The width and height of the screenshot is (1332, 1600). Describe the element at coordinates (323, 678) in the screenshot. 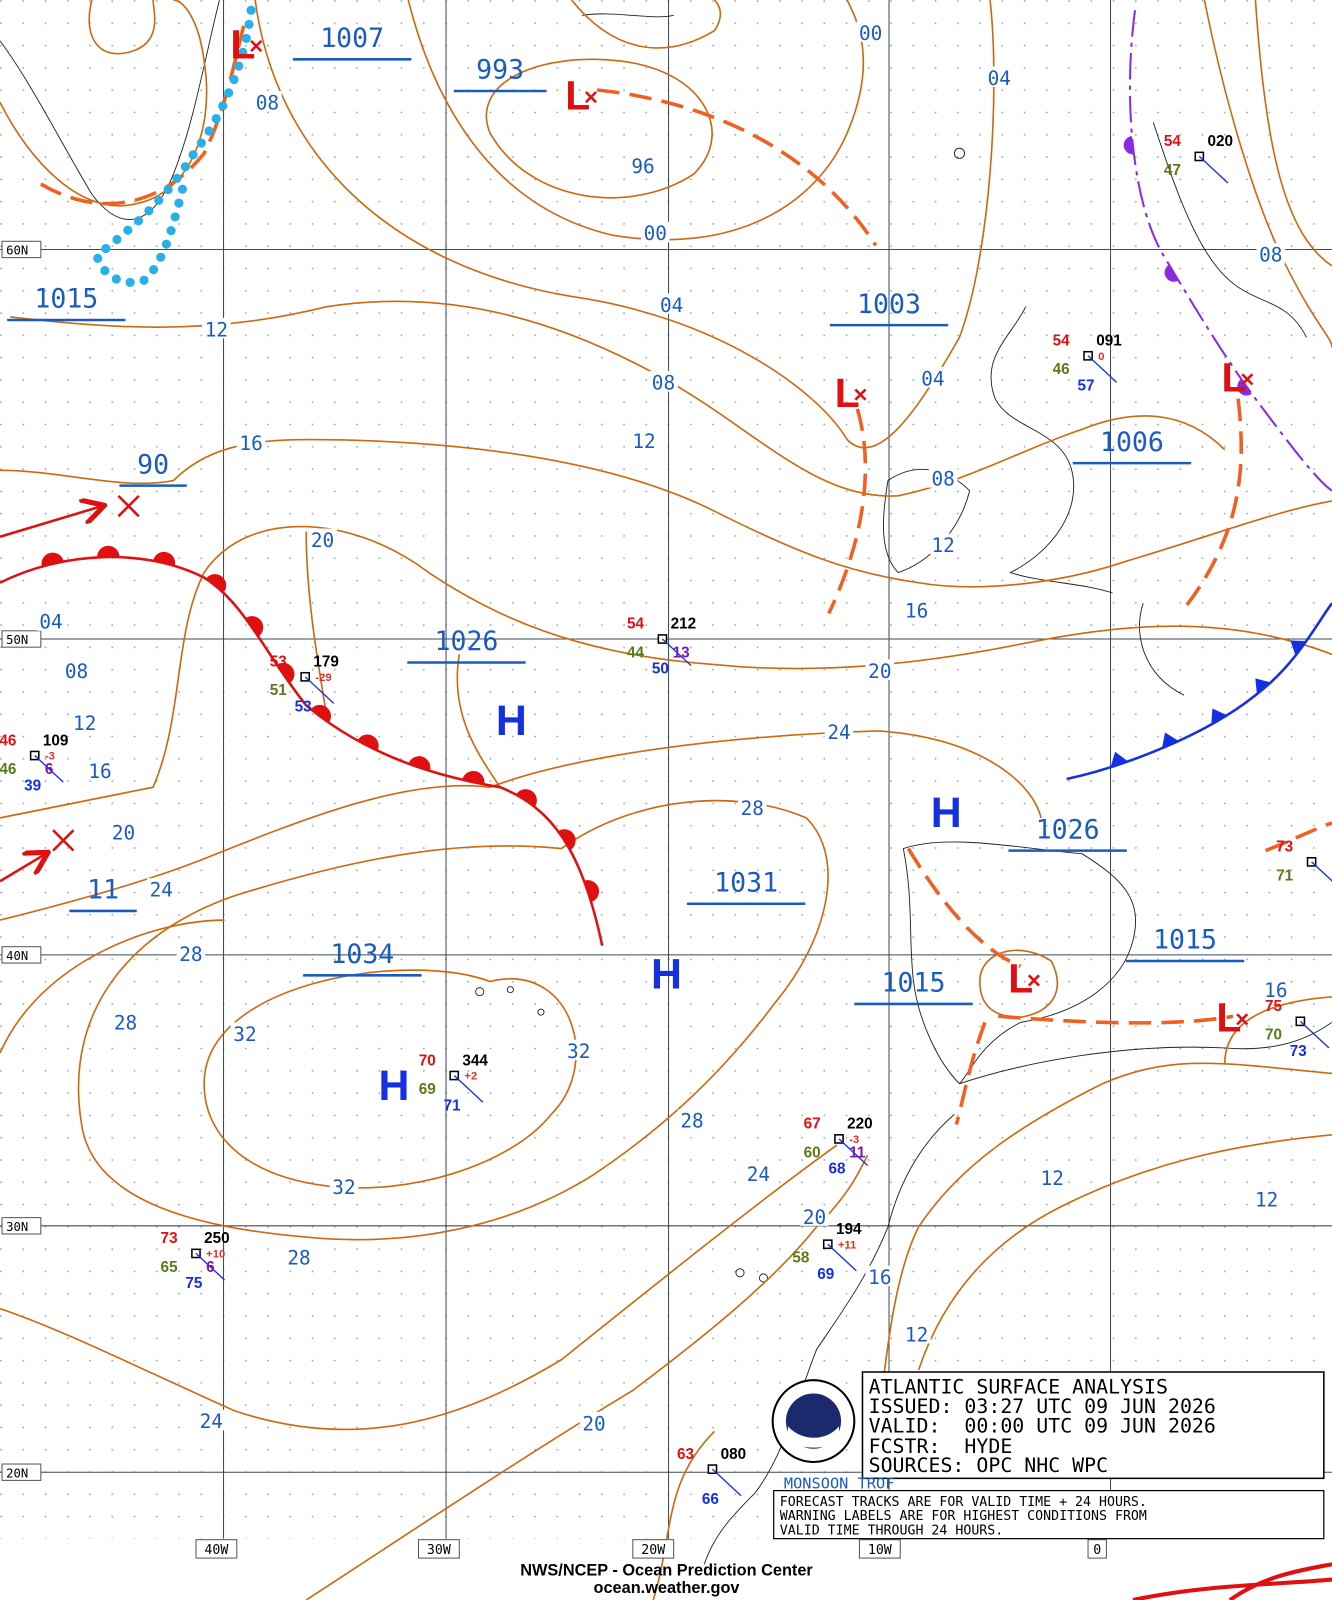

I see `station-tendency: -29` at that location.